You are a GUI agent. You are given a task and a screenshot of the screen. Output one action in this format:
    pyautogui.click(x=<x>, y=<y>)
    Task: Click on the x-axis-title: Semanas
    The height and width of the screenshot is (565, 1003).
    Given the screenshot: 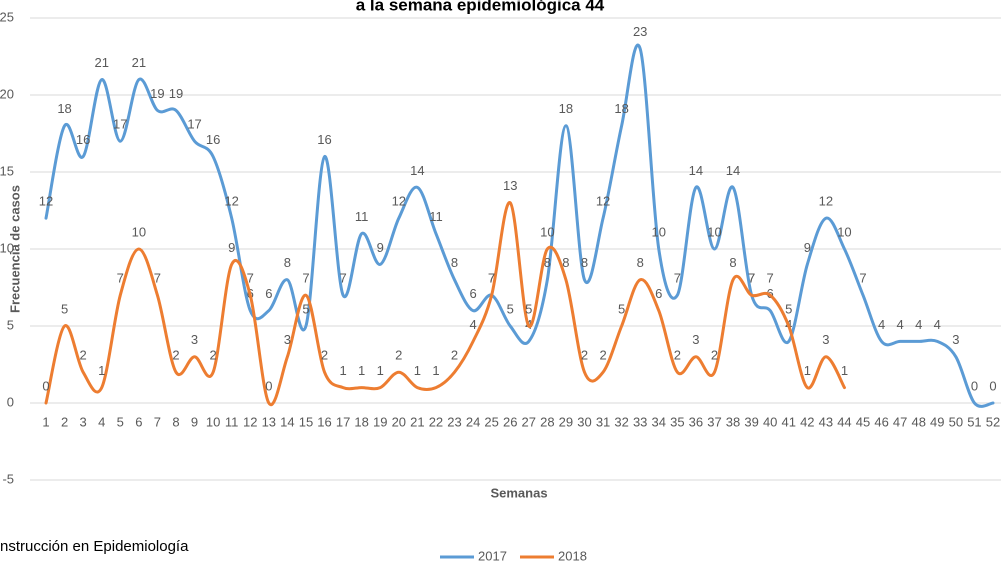 What is the action you would take?
    pyautogui.click(x=518, y=492)
    